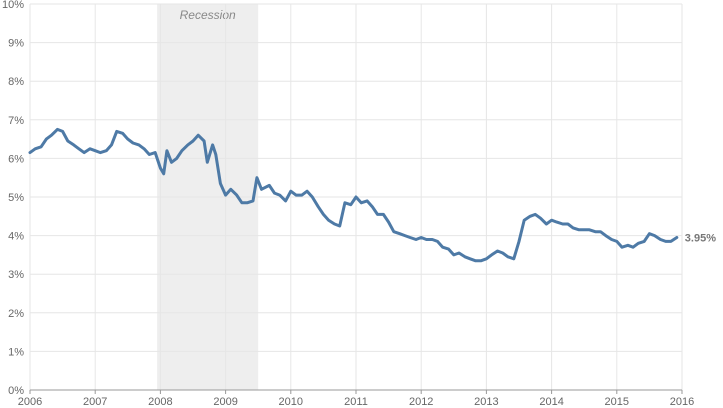  Describe the element at coordinates (700, 239) in the screenshot. I see `end-value-label: 3.95%` at that location.